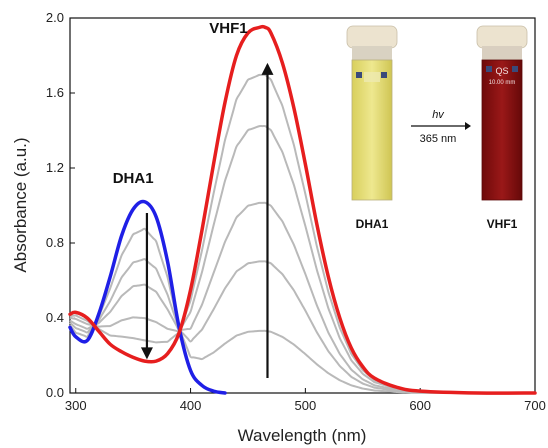  I want to click on y-tick-label: 0.8, so click(55, 242).